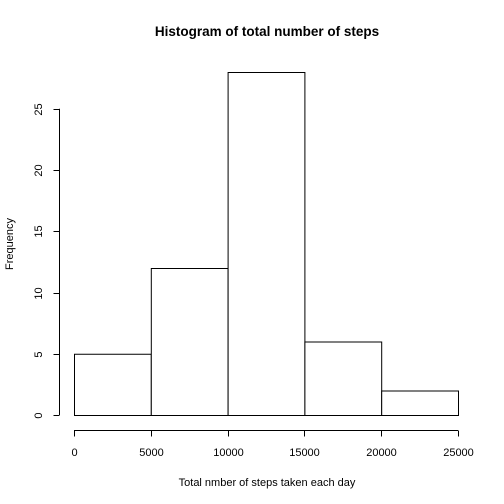 The image size is (504, 504). What do you see at coordinates (304, 453) in the screenshot?
I see `x-tick-label: 15000` at bounding box center [304, 453].